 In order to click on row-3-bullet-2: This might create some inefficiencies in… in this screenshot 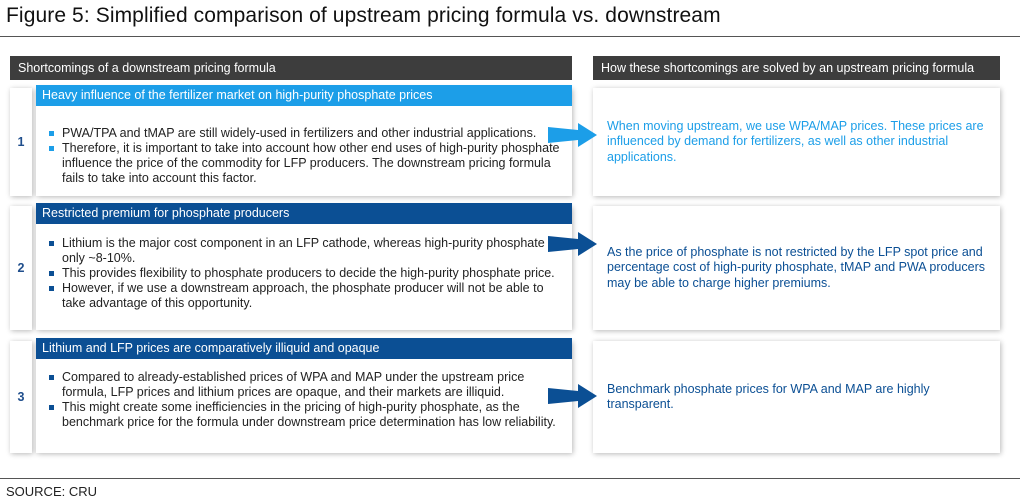, I will do `click(304, 415)`.